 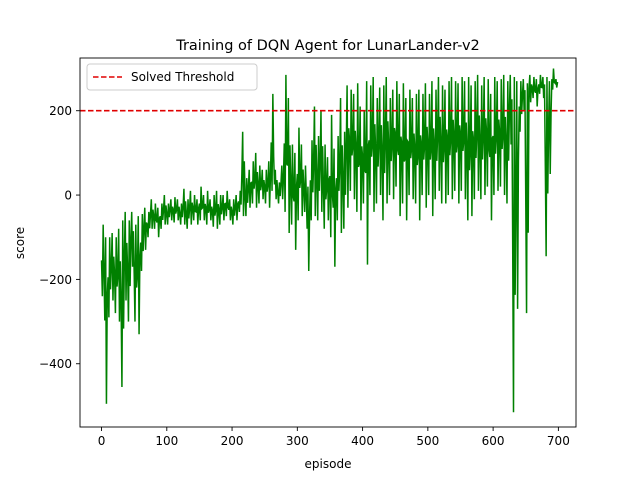 What do you see at coordinates (493, 441) in the screenshot?
I see `x-tick-label: 600` at bounding box center [493, 441].